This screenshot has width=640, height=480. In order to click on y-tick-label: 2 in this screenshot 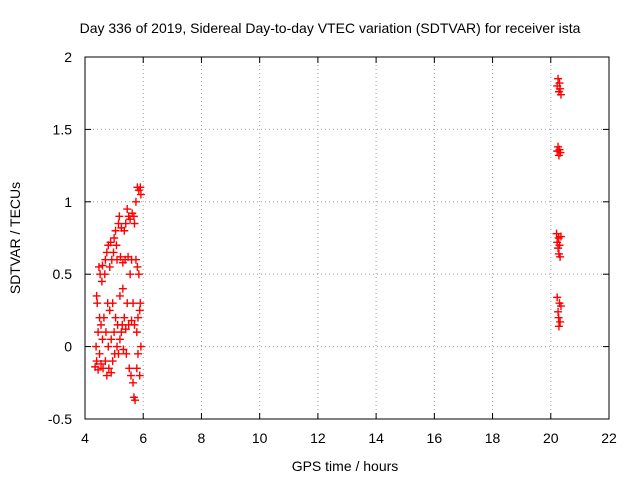, I will do `click(68, 57)`.